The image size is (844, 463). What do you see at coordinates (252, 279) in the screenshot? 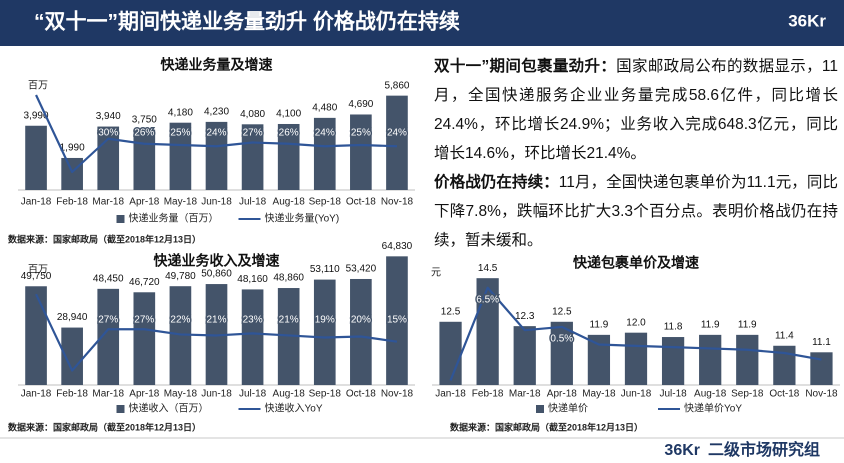
I see `bar-value-label: 48,160` at bounding box center [252, 279].